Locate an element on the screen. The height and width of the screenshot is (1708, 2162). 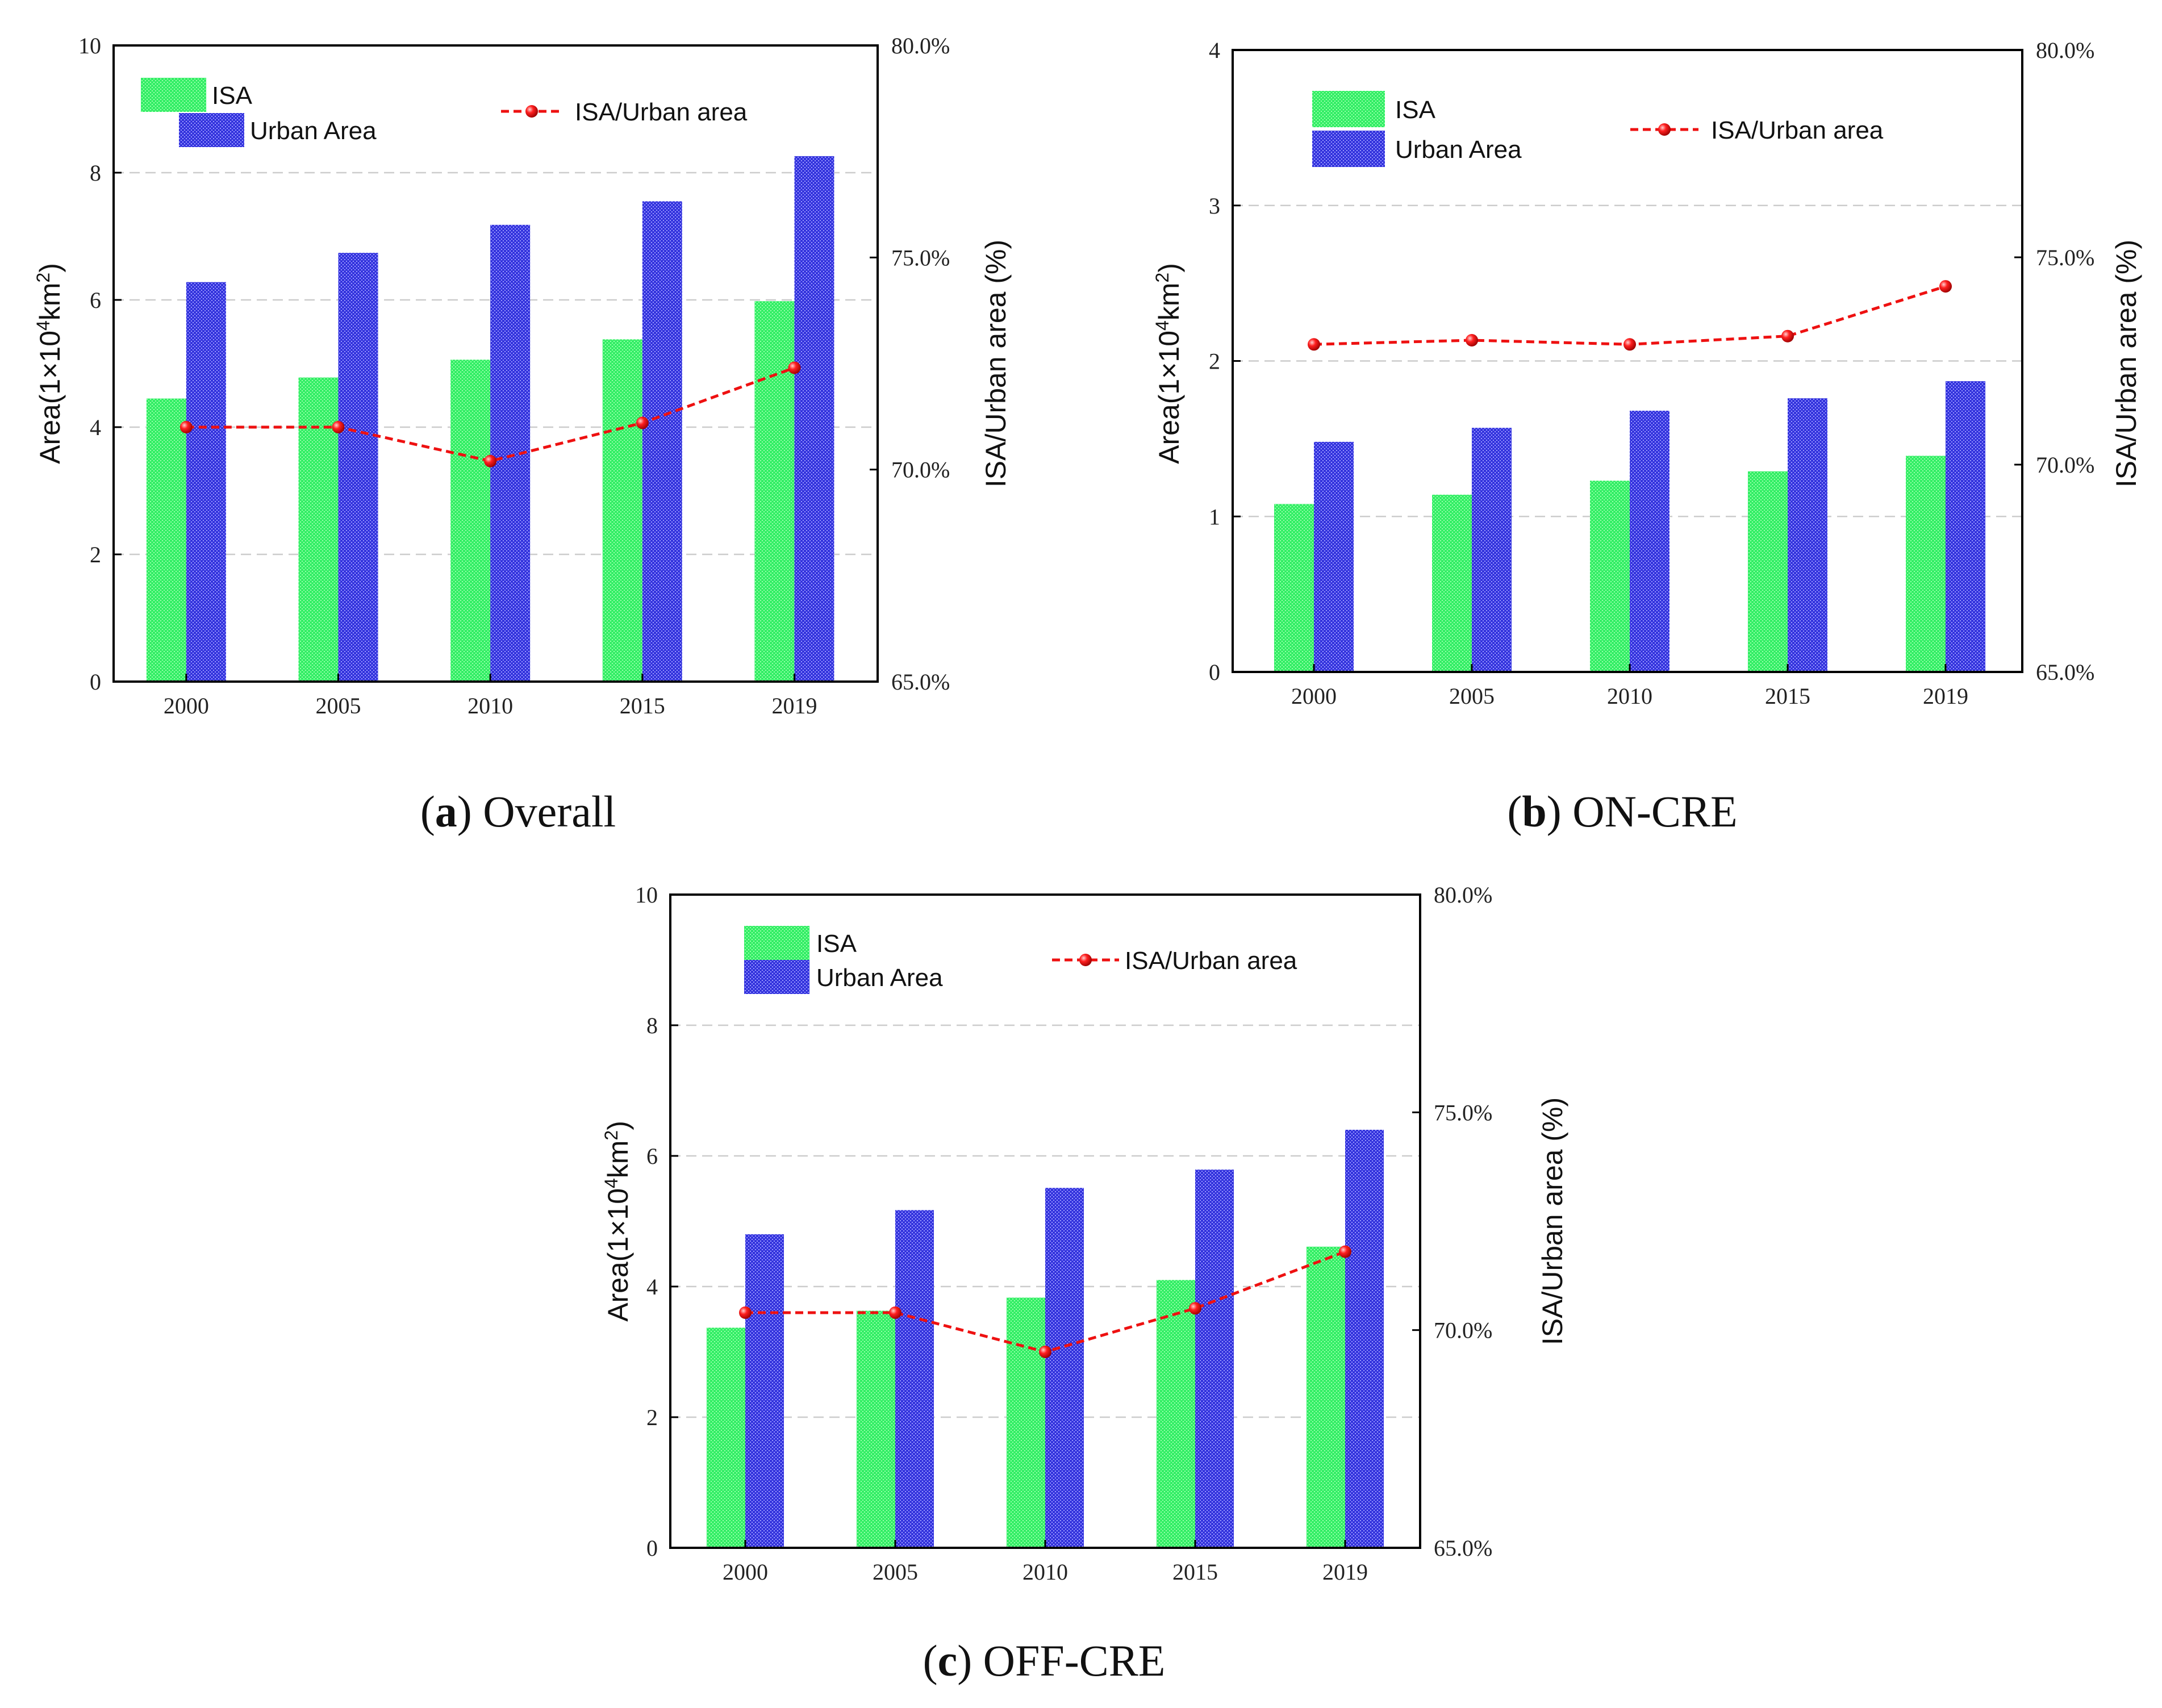
xticks-a: 2000 2005 2010 2015 2019 is located at coordinates (491, 696).